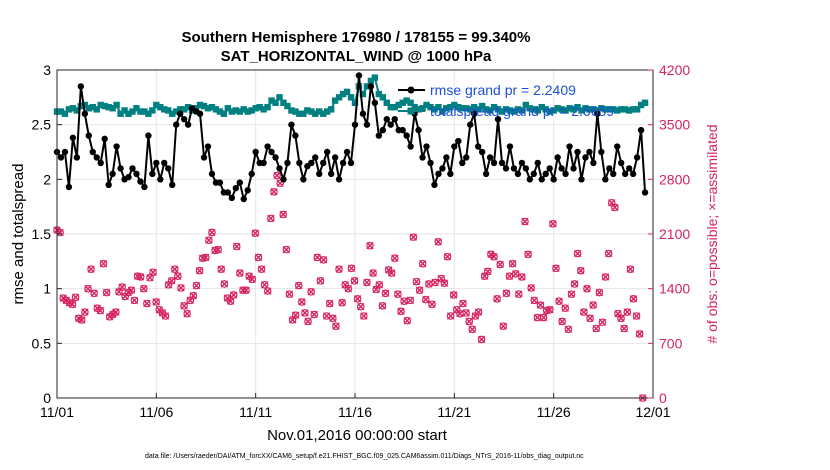  Describe the element at coordinates (357, 435) in the screenshot. I see `x-axis-label: Nov.01,2016 00:00:00 start` at that location.